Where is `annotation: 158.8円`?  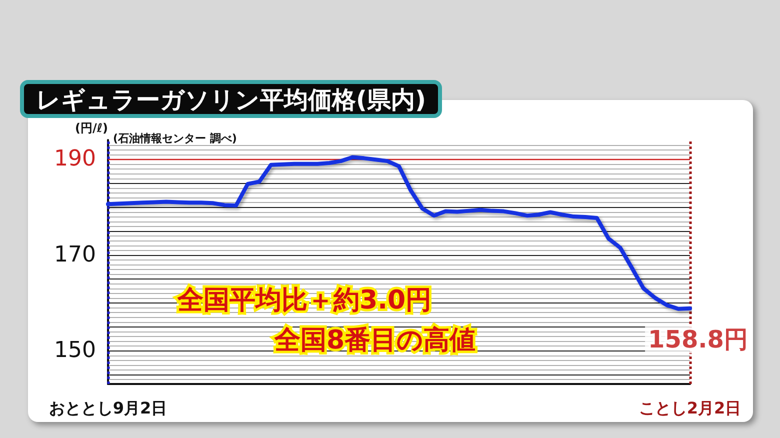 annotation: 158.8円 is located at coordinates (698, 339).